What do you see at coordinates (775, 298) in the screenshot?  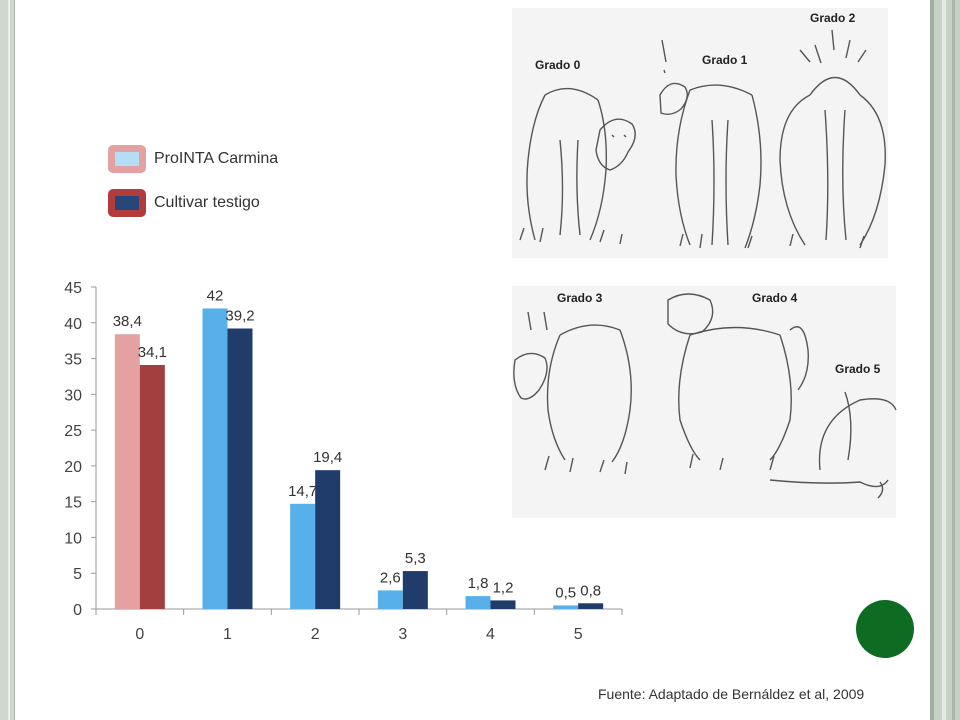 I see `grade-label-4: Grado 4` at bounding box center [775, 298].